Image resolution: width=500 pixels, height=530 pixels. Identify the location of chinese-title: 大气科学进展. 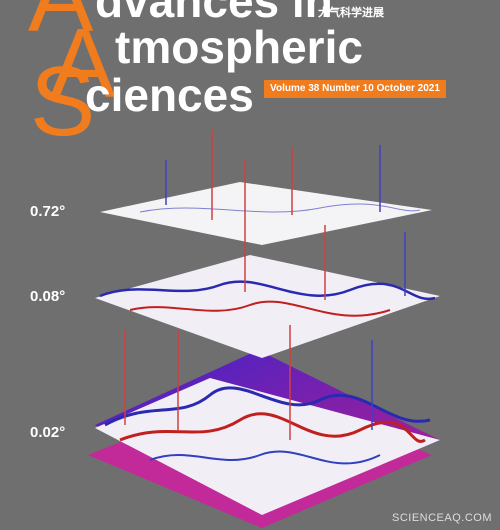
(351, 13).